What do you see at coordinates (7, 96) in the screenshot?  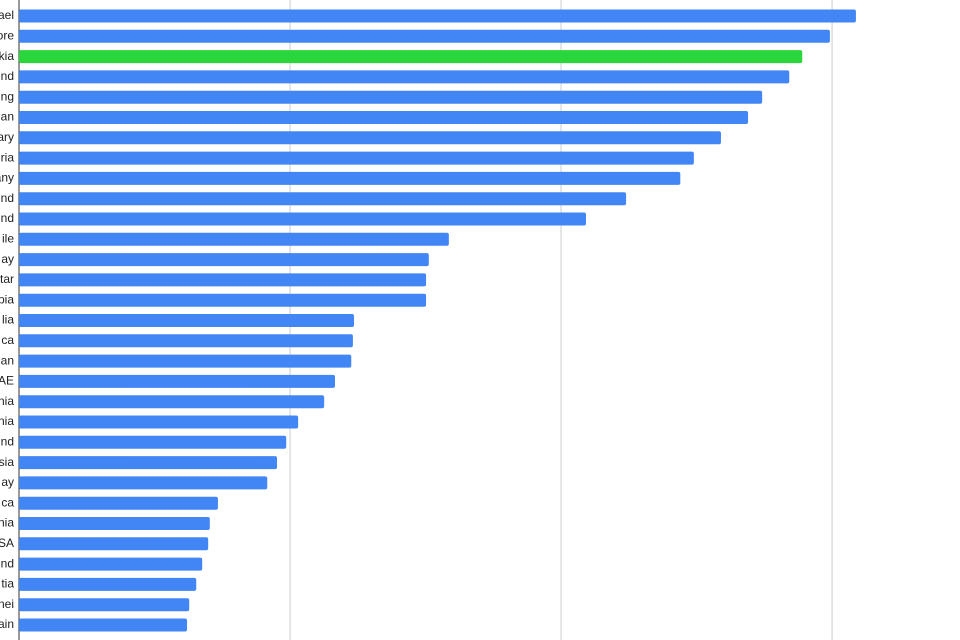 I see `y-tick-label: ng` at bounding box center [7, 96].